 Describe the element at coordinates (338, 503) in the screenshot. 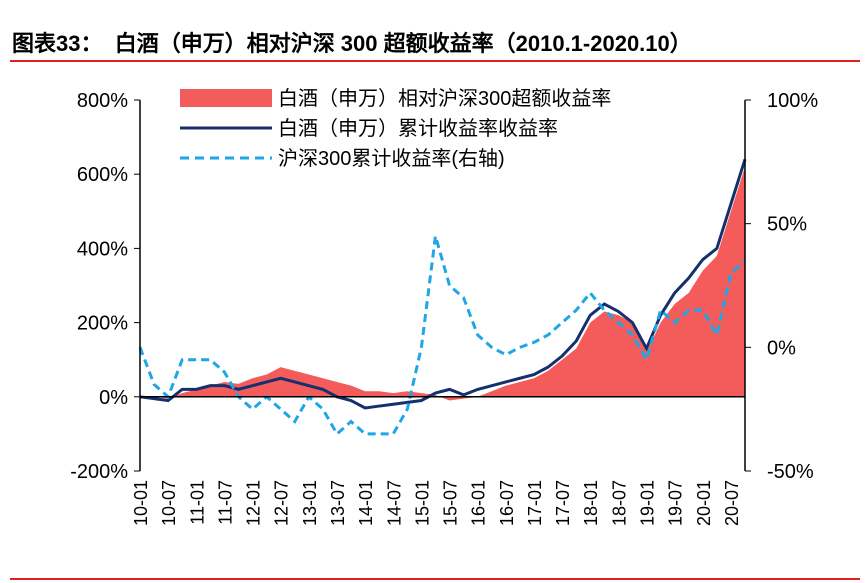

I see `x-tick-label: 13-07` at that location.